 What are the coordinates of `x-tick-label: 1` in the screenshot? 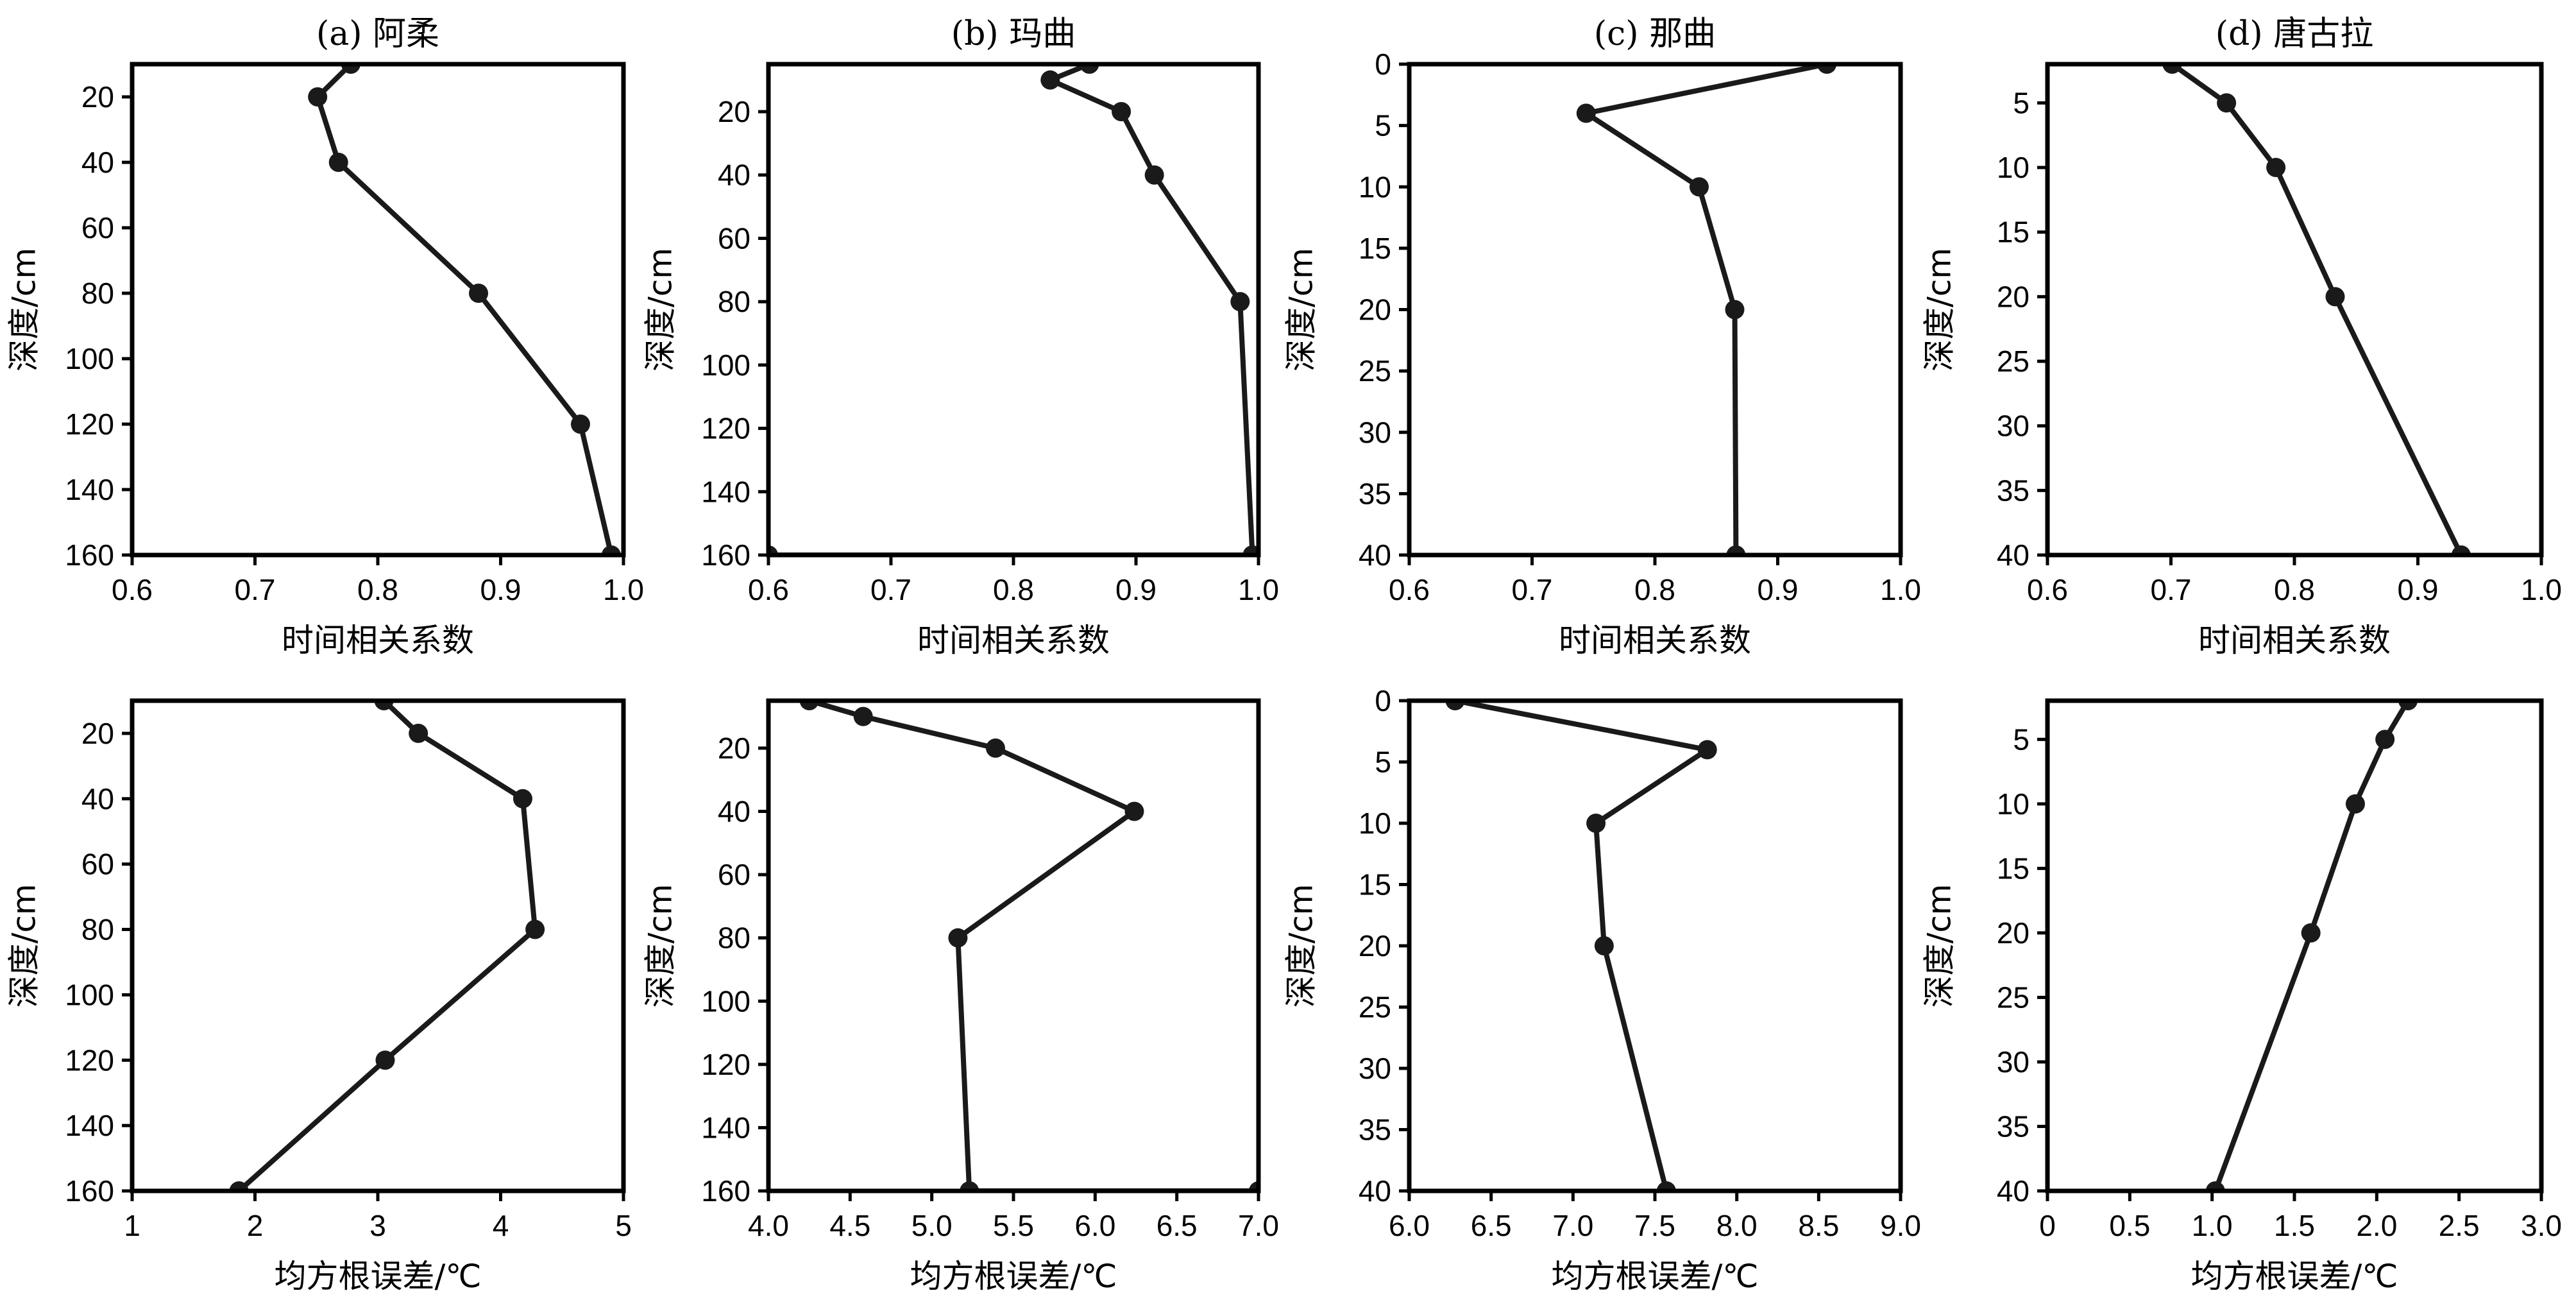 It's located at (132, 1225).